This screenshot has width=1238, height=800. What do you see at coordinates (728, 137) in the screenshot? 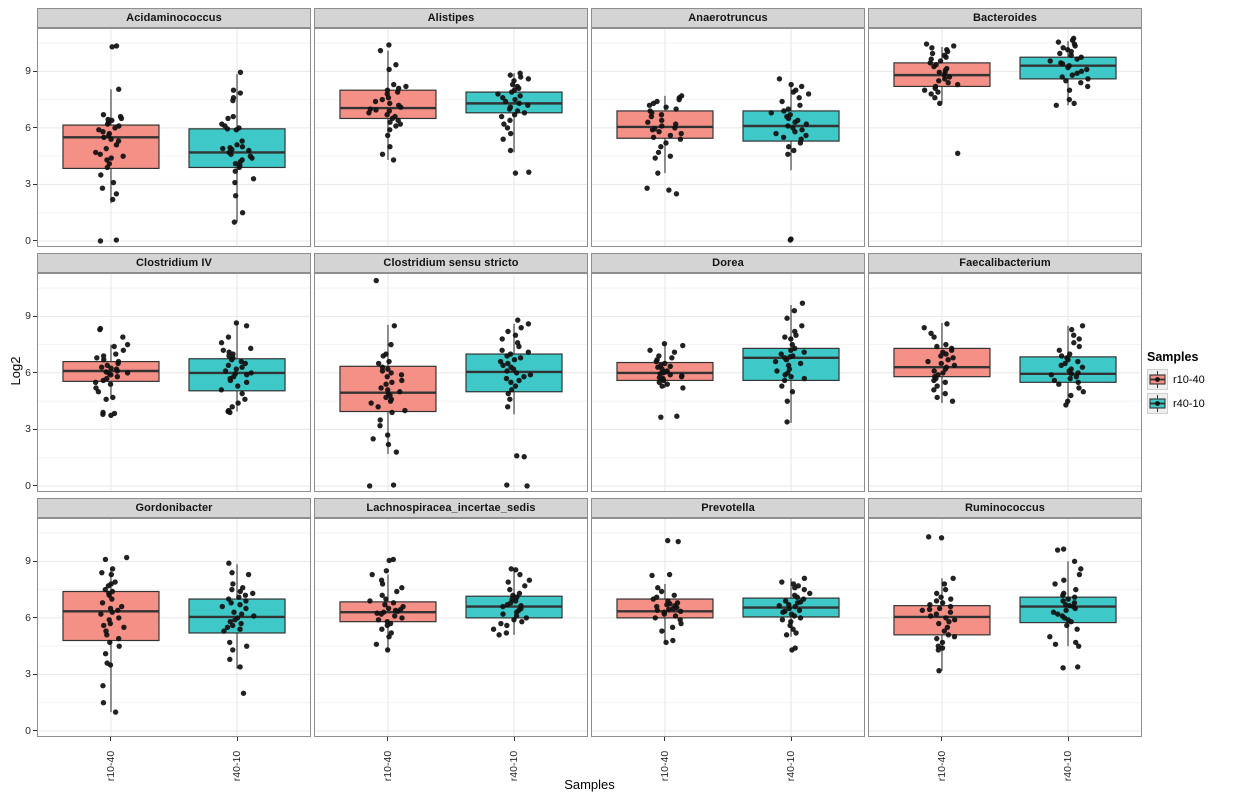
I see `panel-border` at bounding box center [728, 137].